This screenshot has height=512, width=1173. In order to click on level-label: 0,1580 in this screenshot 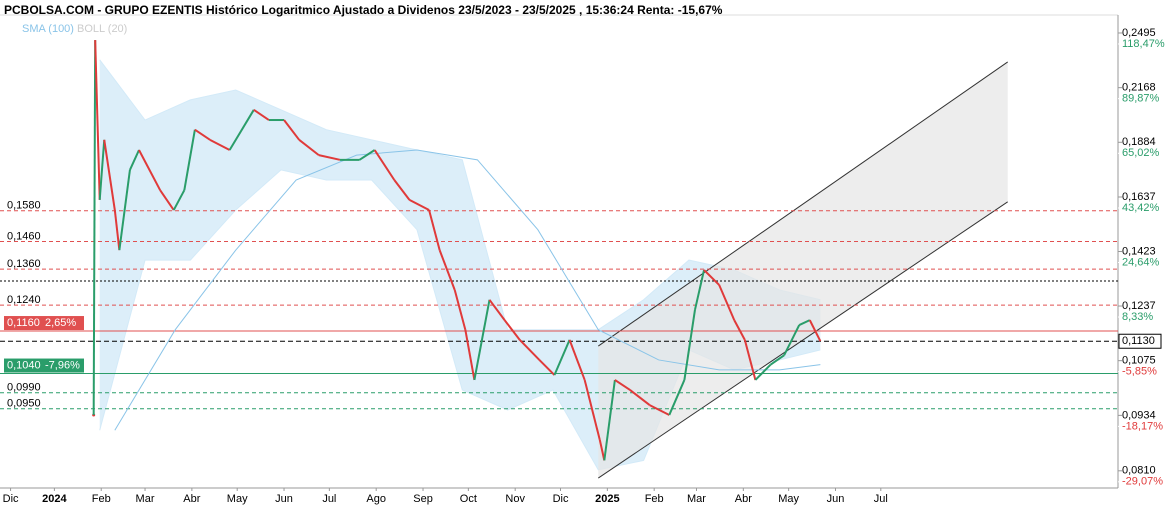, I will do `click(24, 206)`.